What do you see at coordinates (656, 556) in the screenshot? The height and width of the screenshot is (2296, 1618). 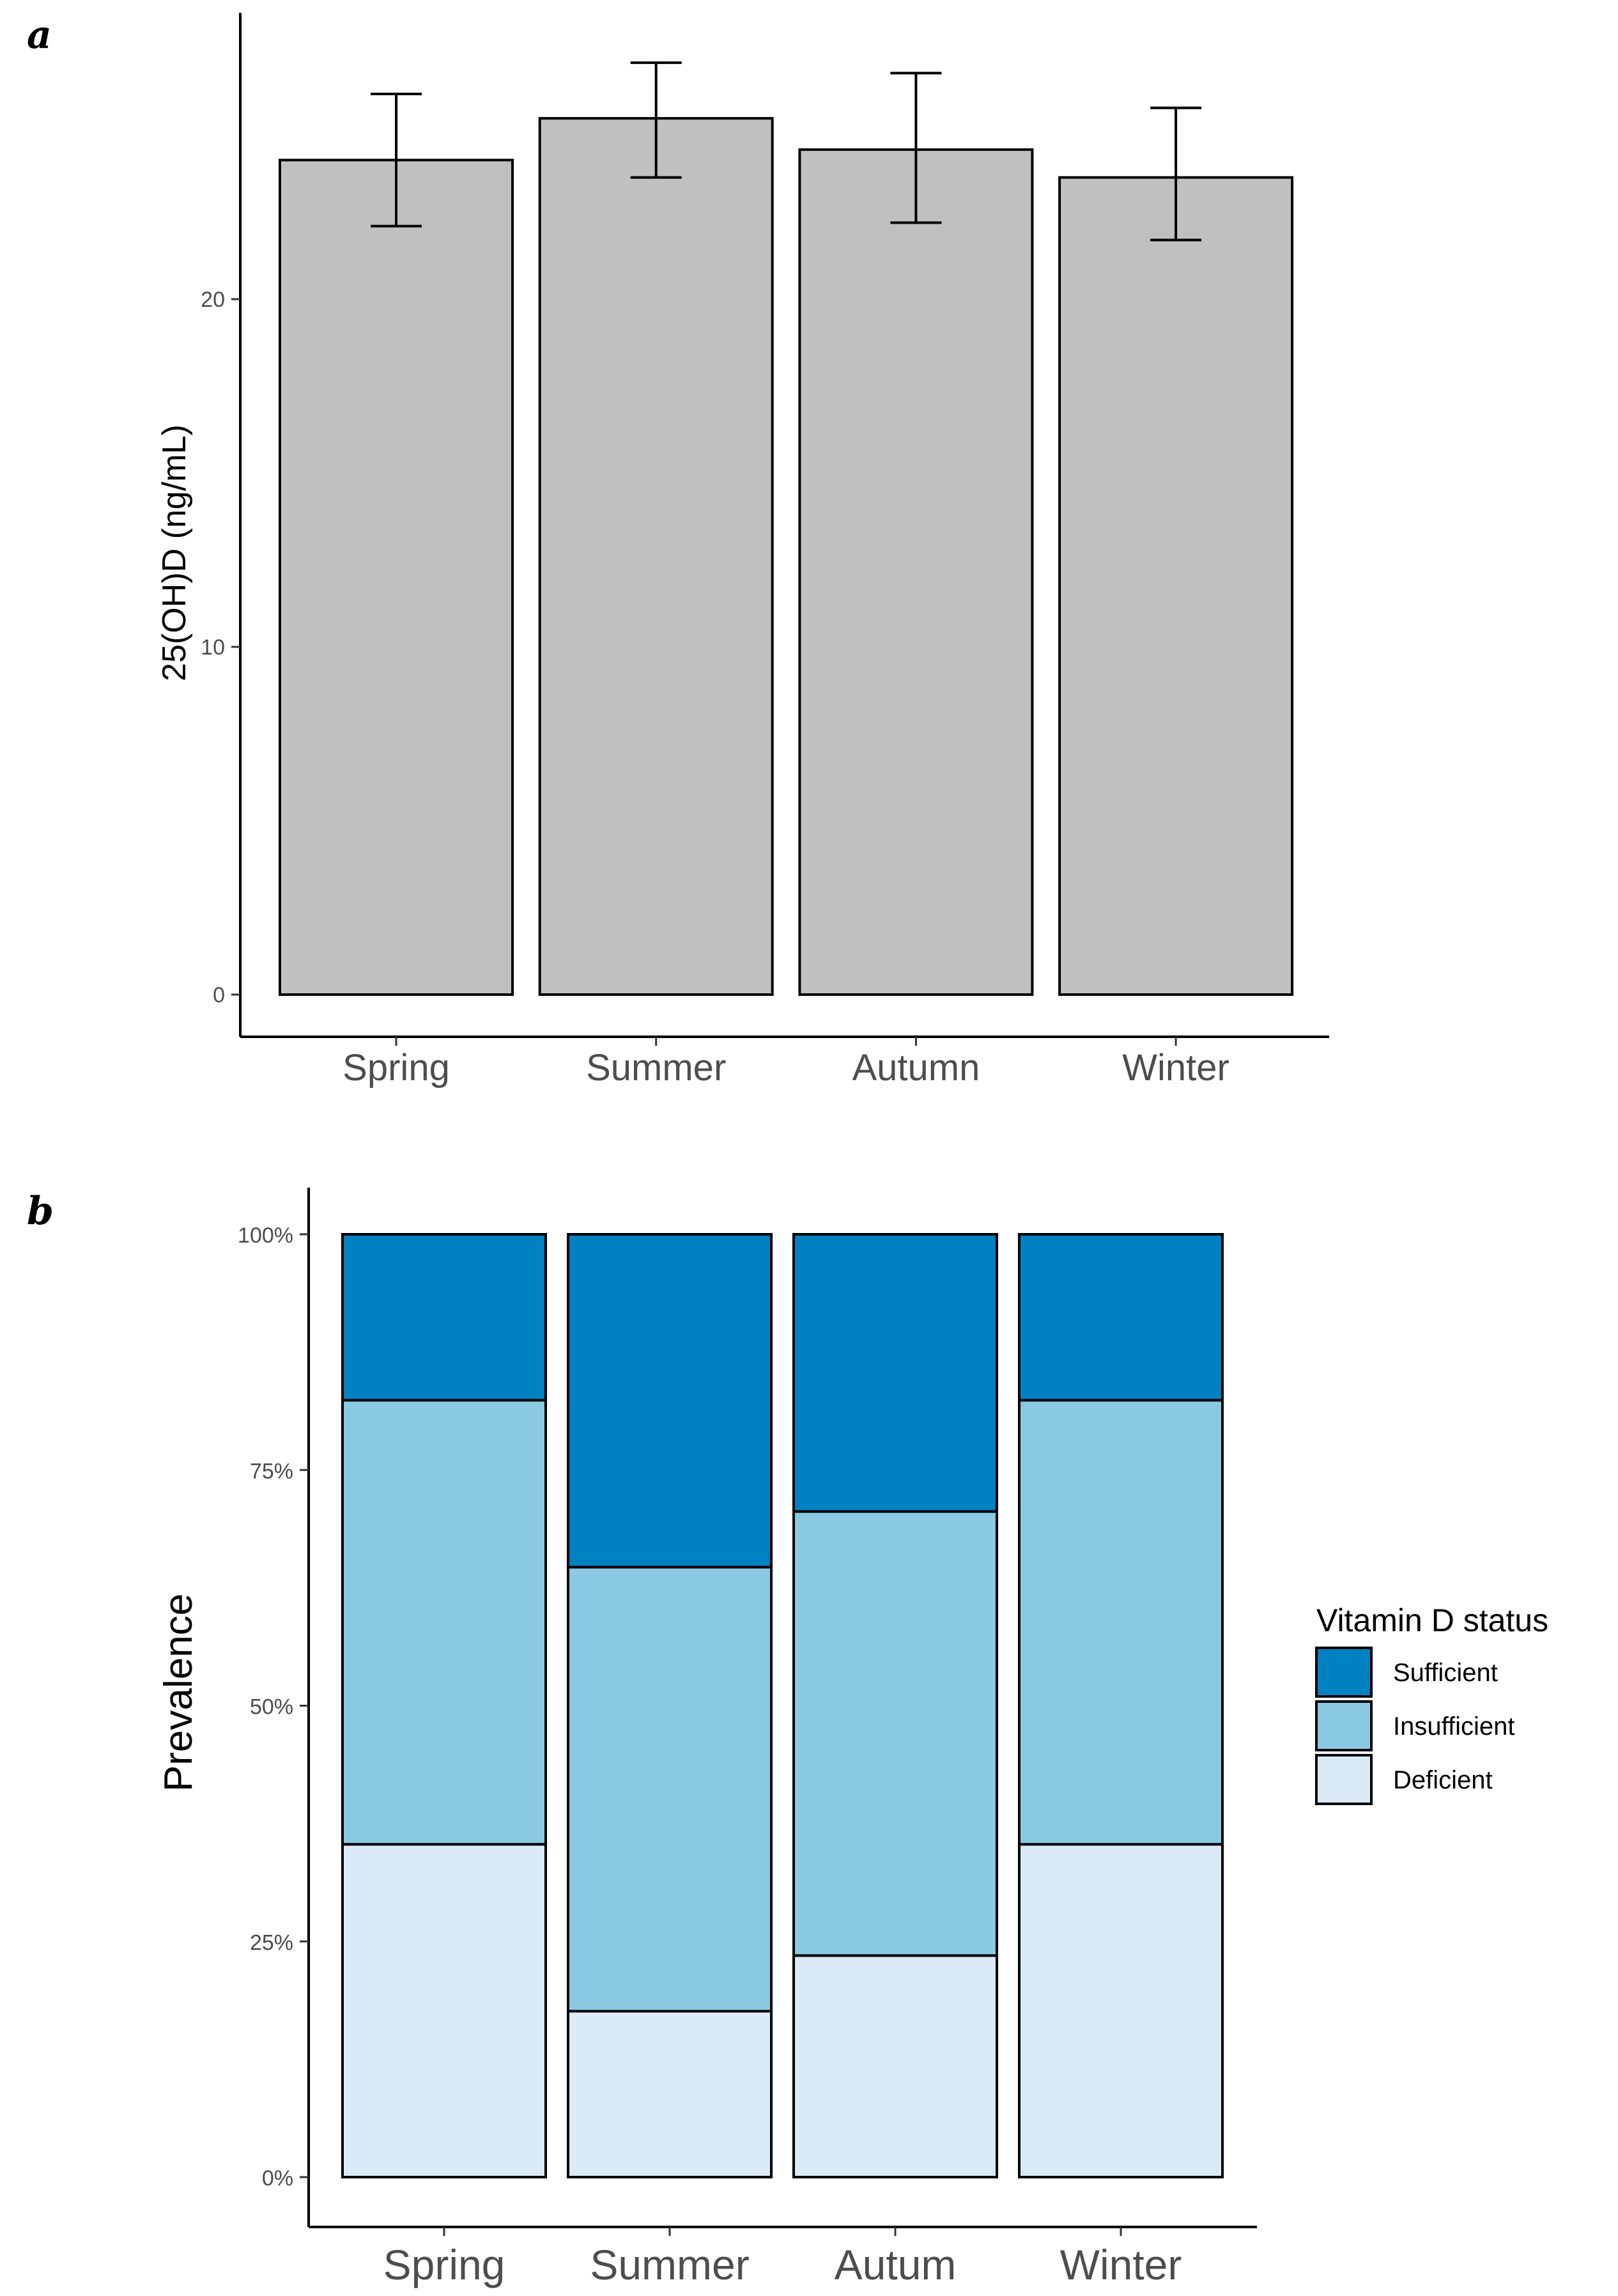 I see `bar-summer` at bounding box center [656, 556].